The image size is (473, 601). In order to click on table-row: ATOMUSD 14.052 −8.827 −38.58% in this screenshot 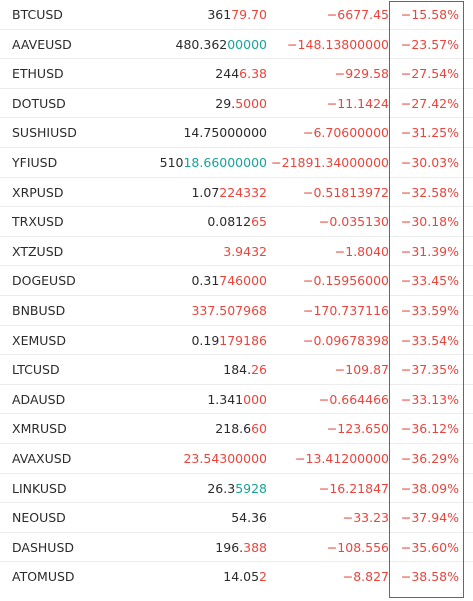, I will do `click(236, 577)`.